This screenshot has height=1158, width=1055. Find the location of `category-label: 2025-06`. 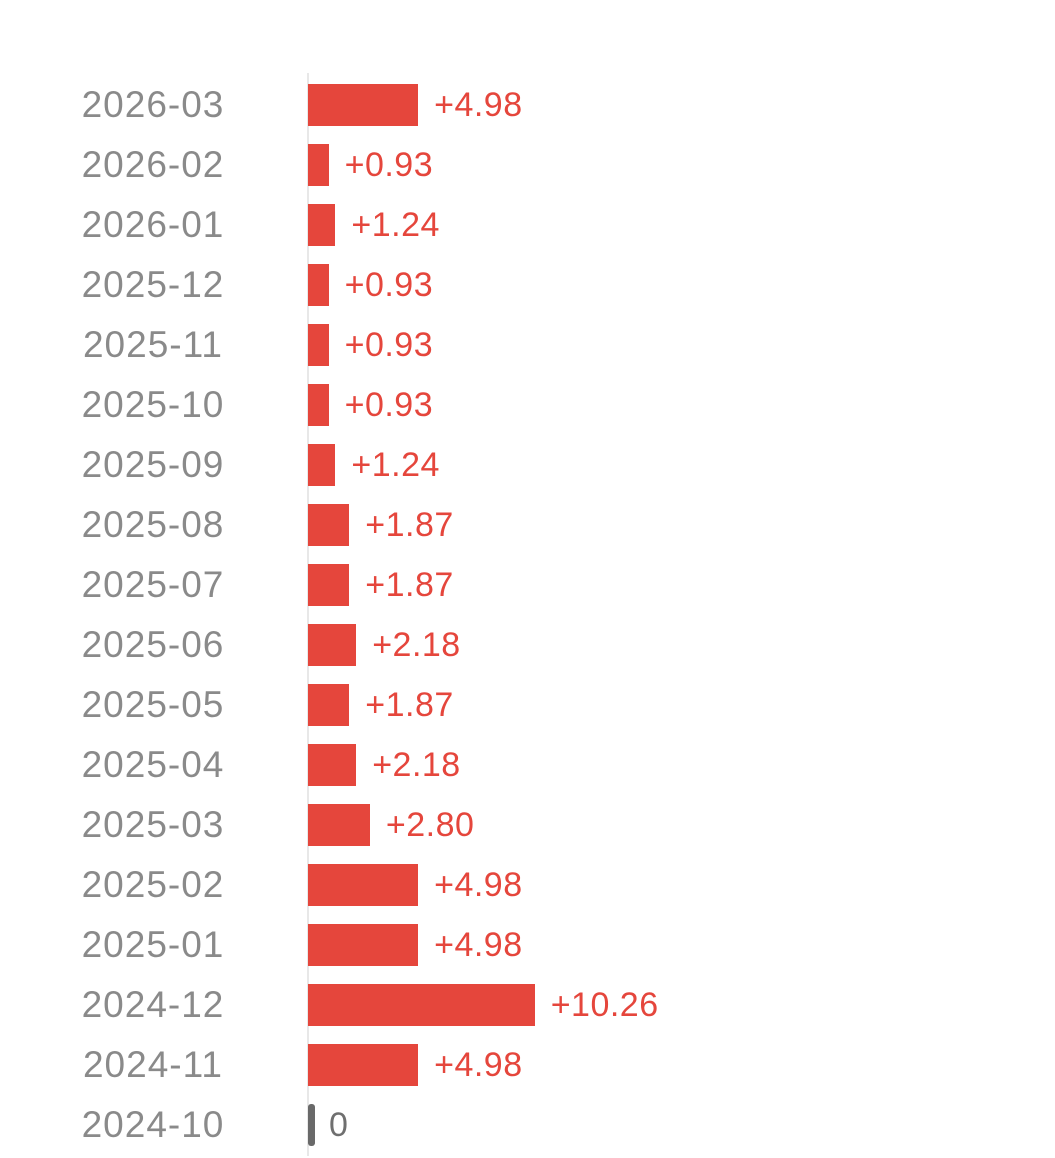

category-label: 2025-06 is located at coordinates (153, 644).